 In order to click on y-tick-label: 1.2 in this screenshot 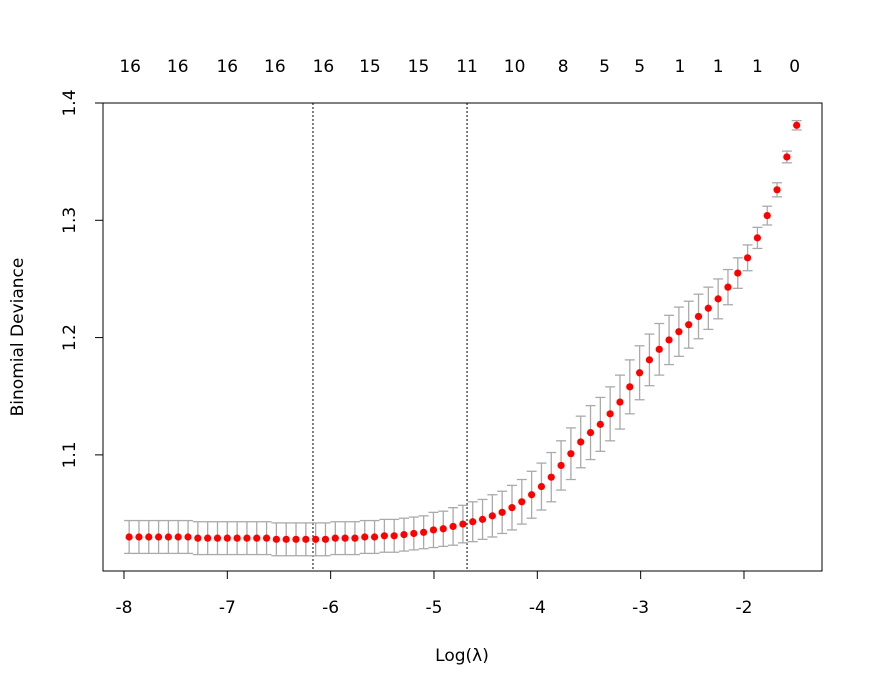, I will do `click(70, 337)`.